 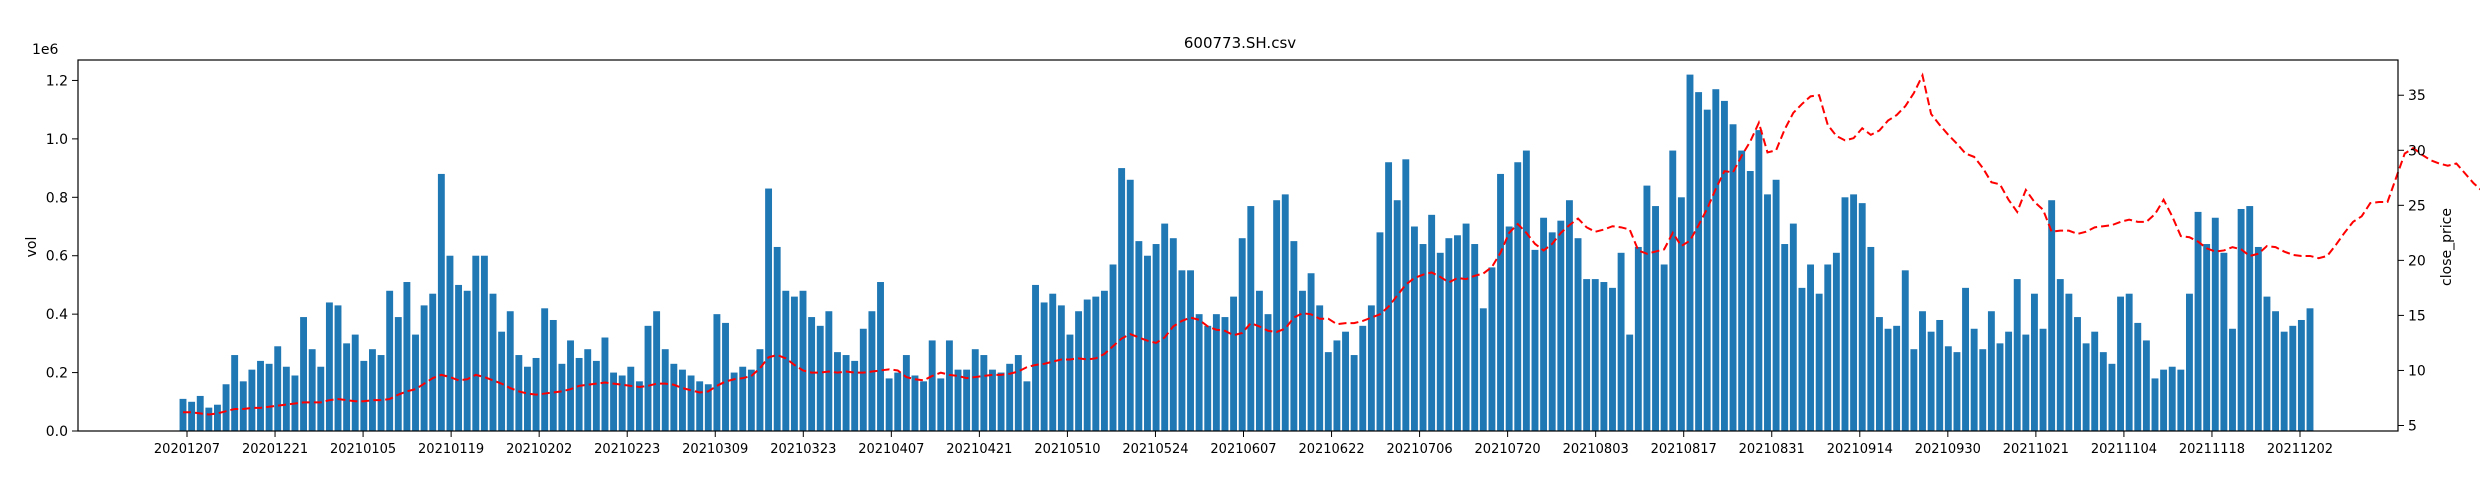 What do you see at coordinates (1067, 449) in the screenshot?
I see `x-tick-label-10: 20210510` at bounding box center [1067, 449].